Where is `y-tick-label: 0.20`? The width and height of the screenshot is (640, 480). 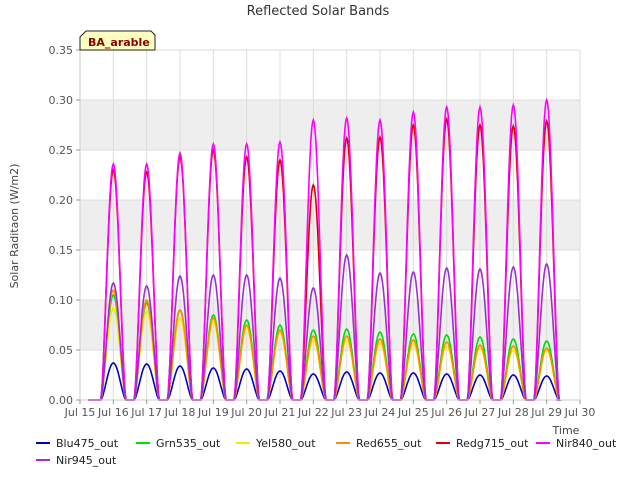
y-tick-label: 0.20 is located at coordinates (61, 200).